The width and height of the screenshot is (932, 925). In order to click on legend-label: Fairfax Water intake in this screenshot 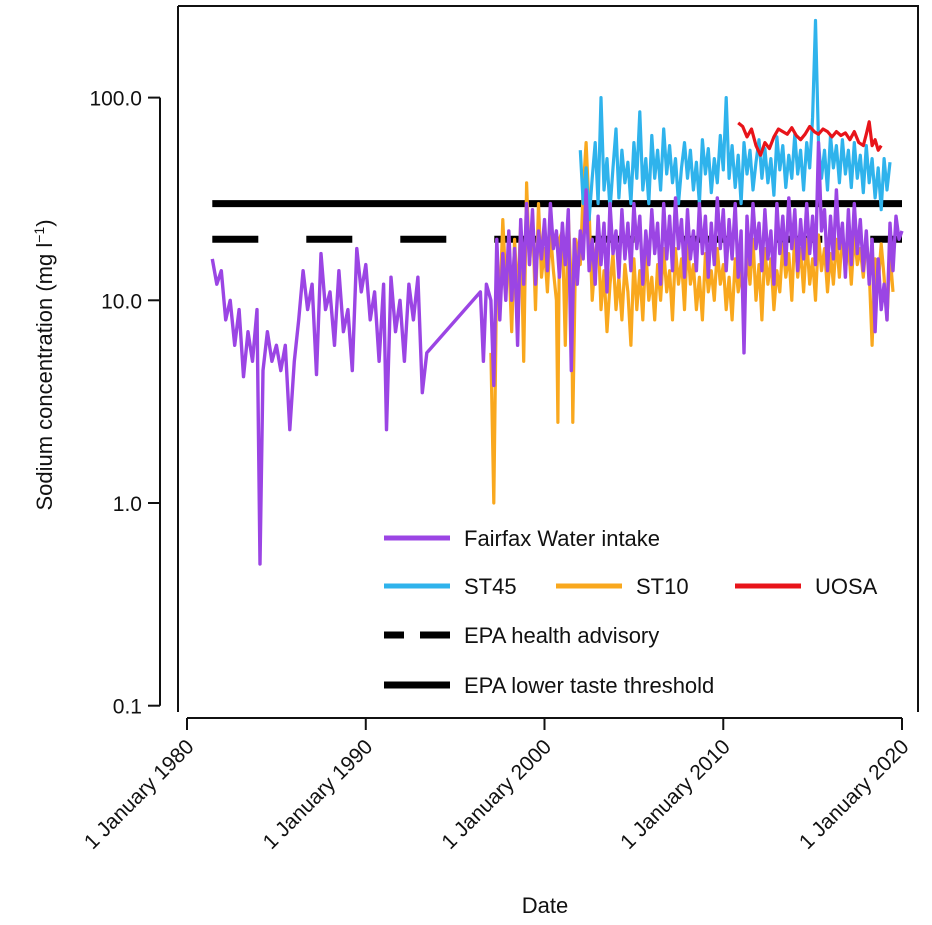, I will do `click(562, 538)`.